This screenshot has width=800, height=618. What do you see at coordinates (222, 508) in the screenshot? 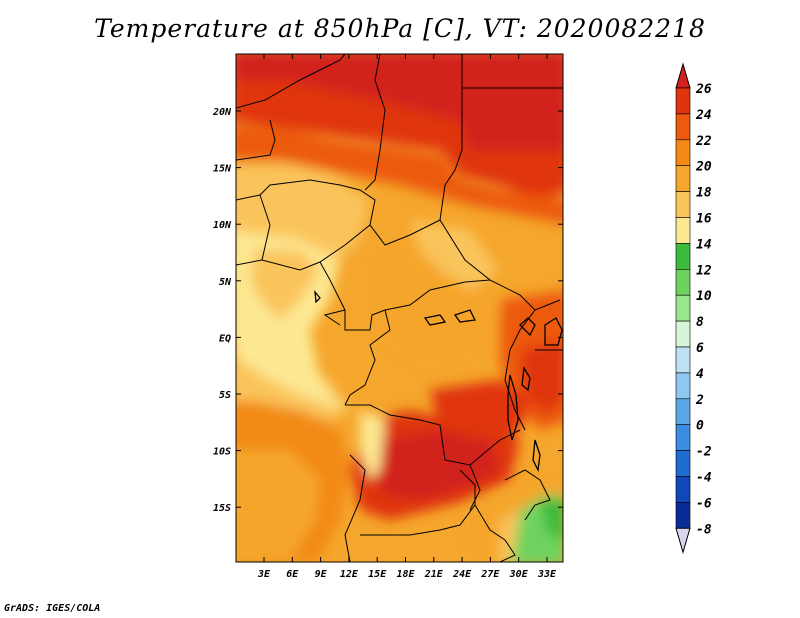
I see `y-tick-label: 15S` at bounding box center [222, 508].